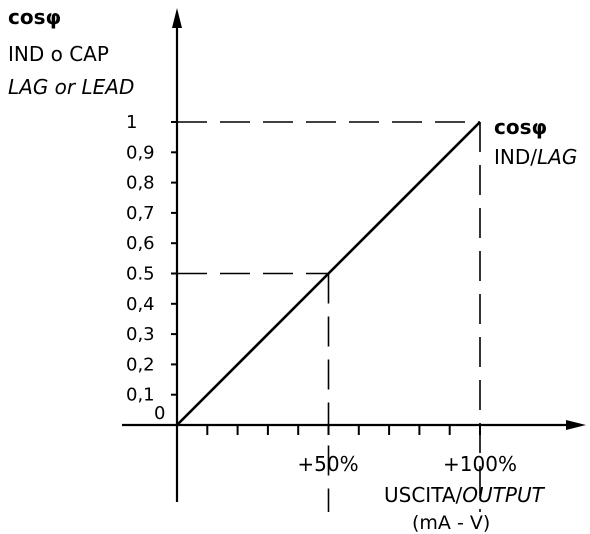 Image resolution: width=590 pixels, height=534 pixels. I want to click on y-axis-ticks: 00,1 0,2 0,3 0,4 0.5 0,6 0,7 0,8 0,9 1, so click(151, 268).